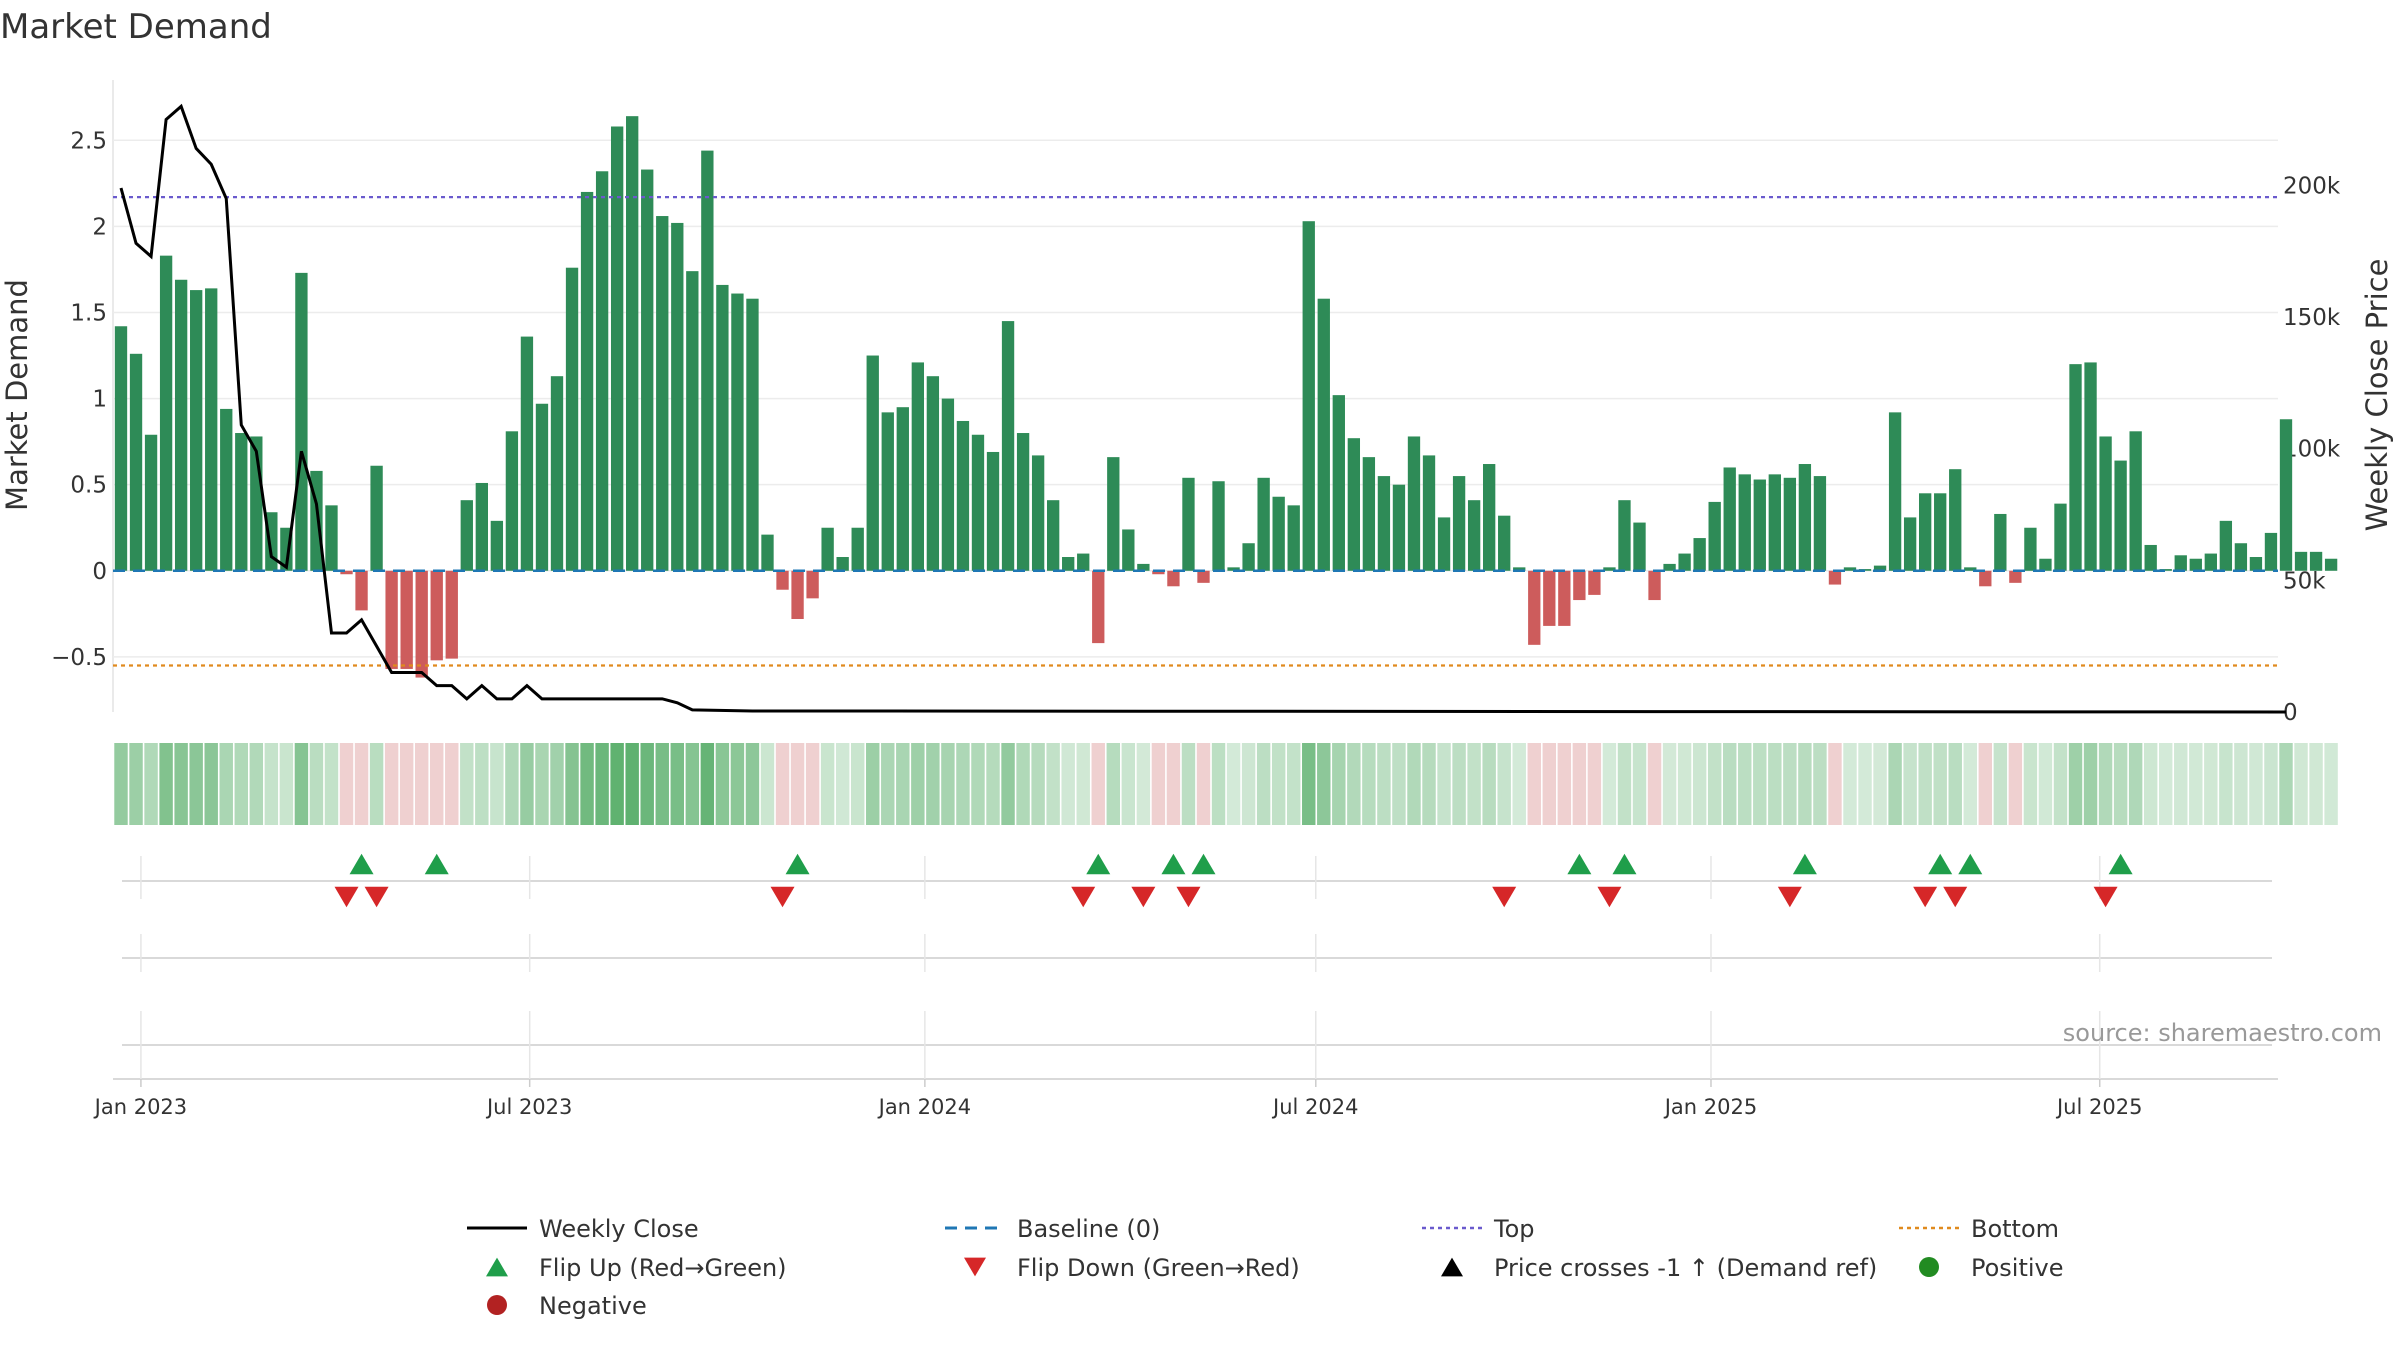 The height and width of the screenshot is (1350, 2400). Describe the element at coordinates (2312, 449) in the screenshot. I see `right-tick-labels: 200k 150k 100k 50k 0` at that location.